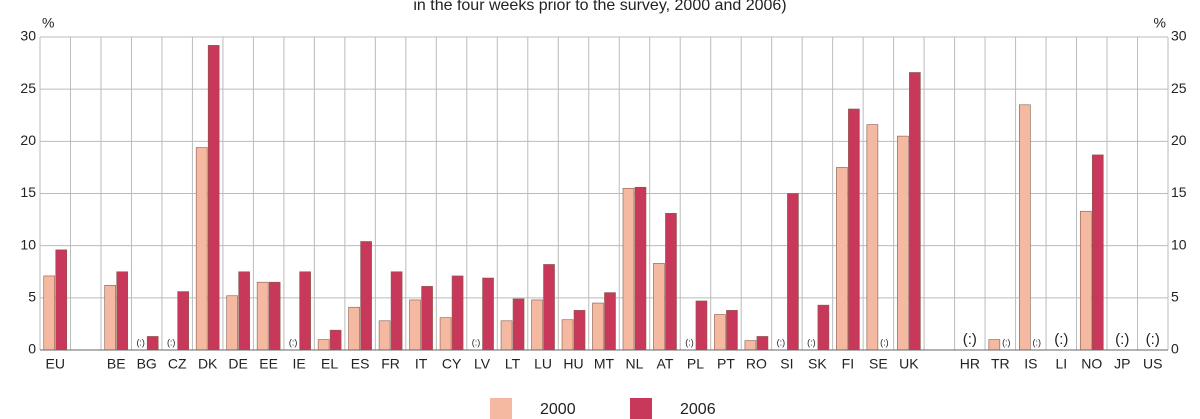 This screenshot has width=1200, height=419. What do you see at coordinates (452, 364) in the screenshot?
I see `x-tick-label: CY` at bounding box center [452, 364].